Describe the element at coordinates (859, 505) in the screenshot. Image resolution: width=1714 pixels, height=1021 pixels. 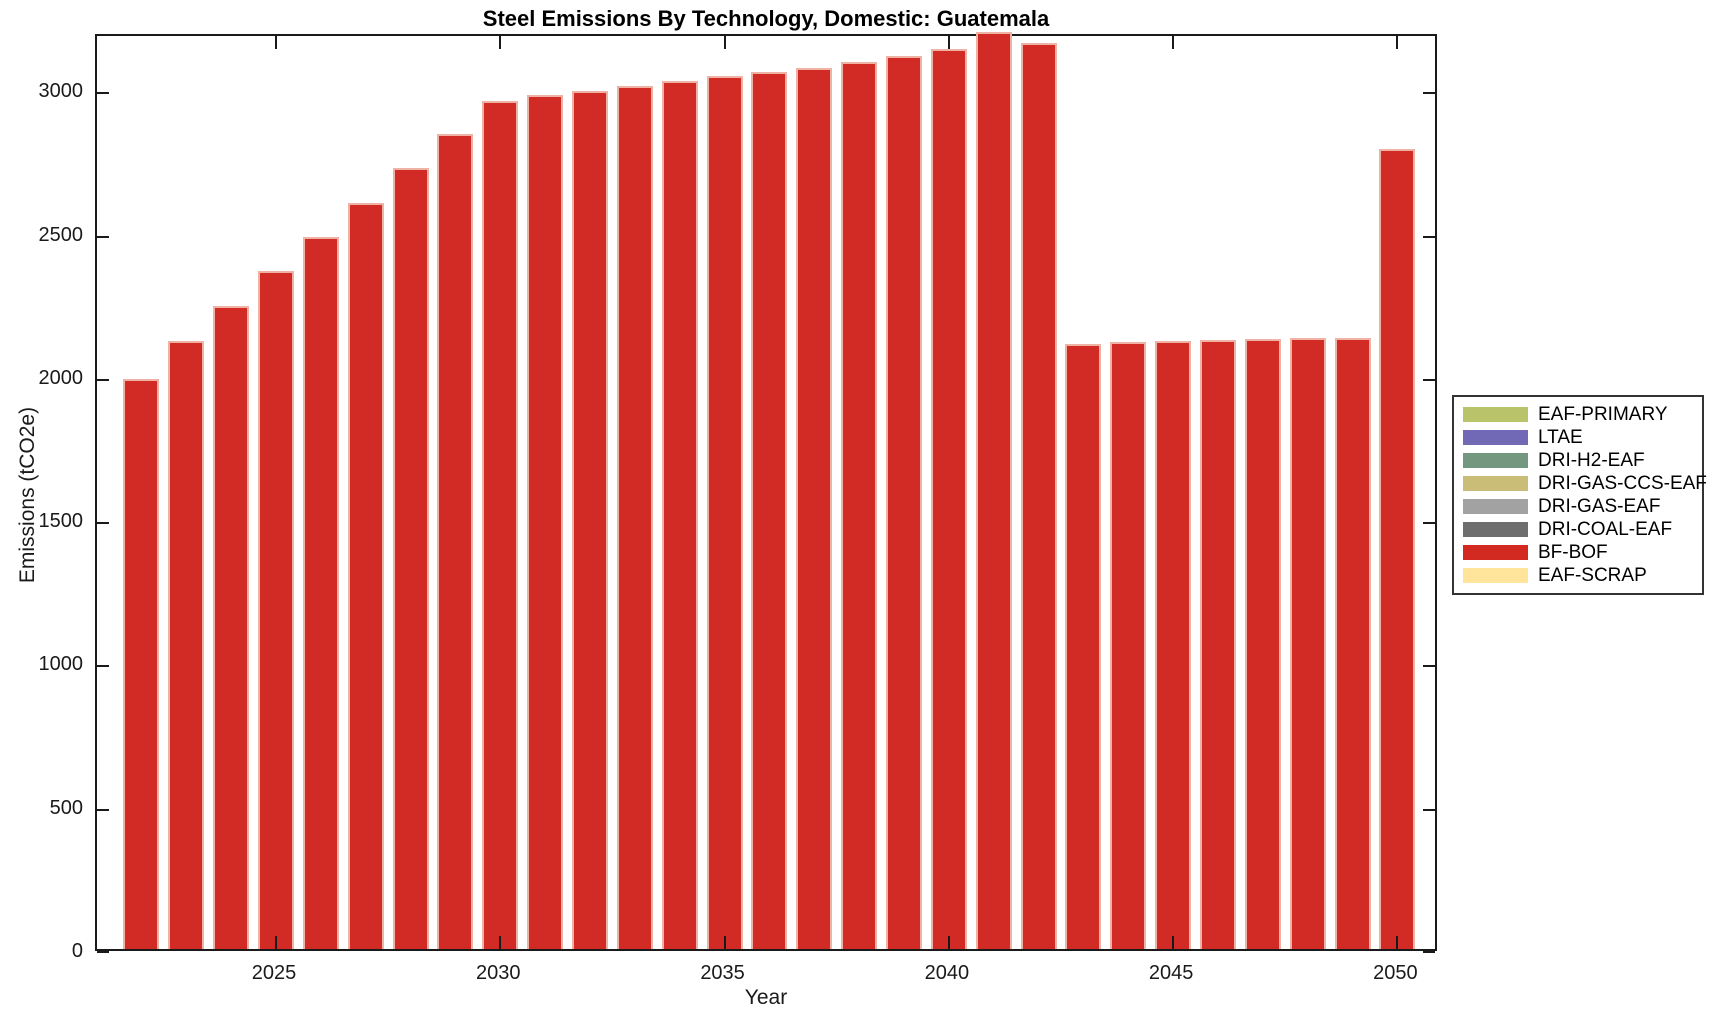
I see `bar-2038` at that location.